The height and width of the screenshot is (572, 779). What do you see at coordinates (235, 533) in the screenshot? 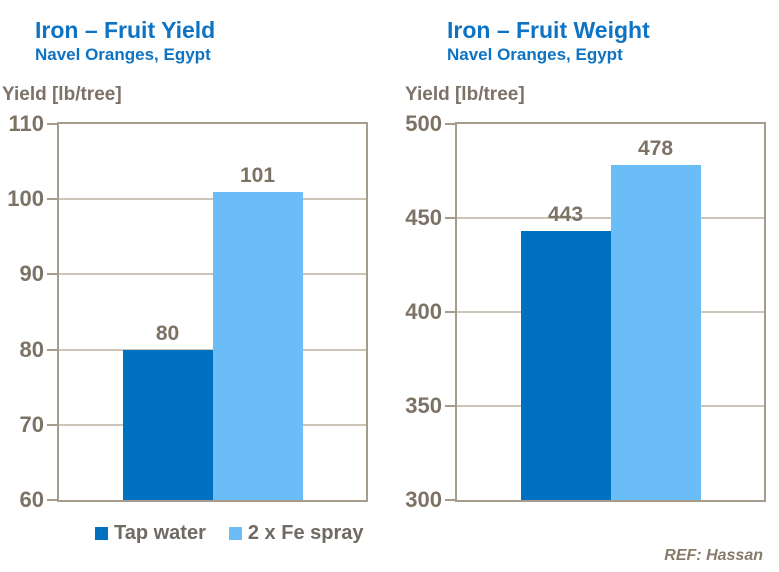
I see `fe-spray-swatch-icon` at bounding box center [235, 533].